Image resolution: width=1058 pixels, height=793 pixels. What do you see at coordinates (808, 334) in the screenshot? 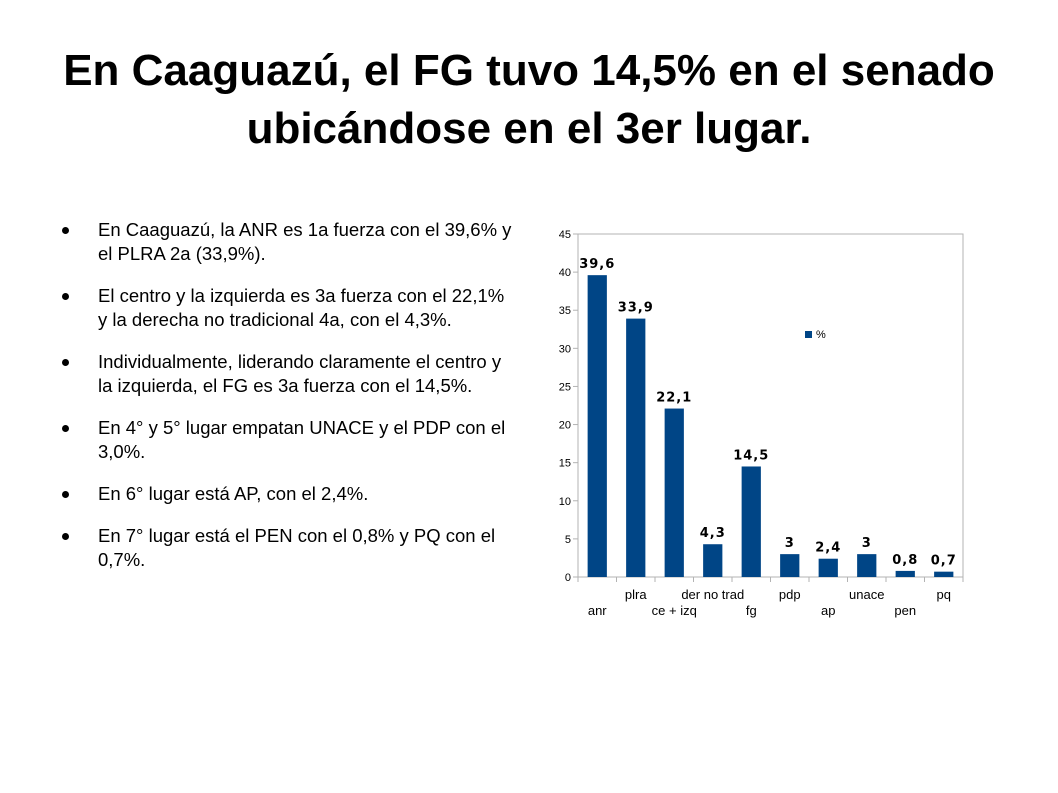
I see `legend-swatch` at bounding box center [808, 334].